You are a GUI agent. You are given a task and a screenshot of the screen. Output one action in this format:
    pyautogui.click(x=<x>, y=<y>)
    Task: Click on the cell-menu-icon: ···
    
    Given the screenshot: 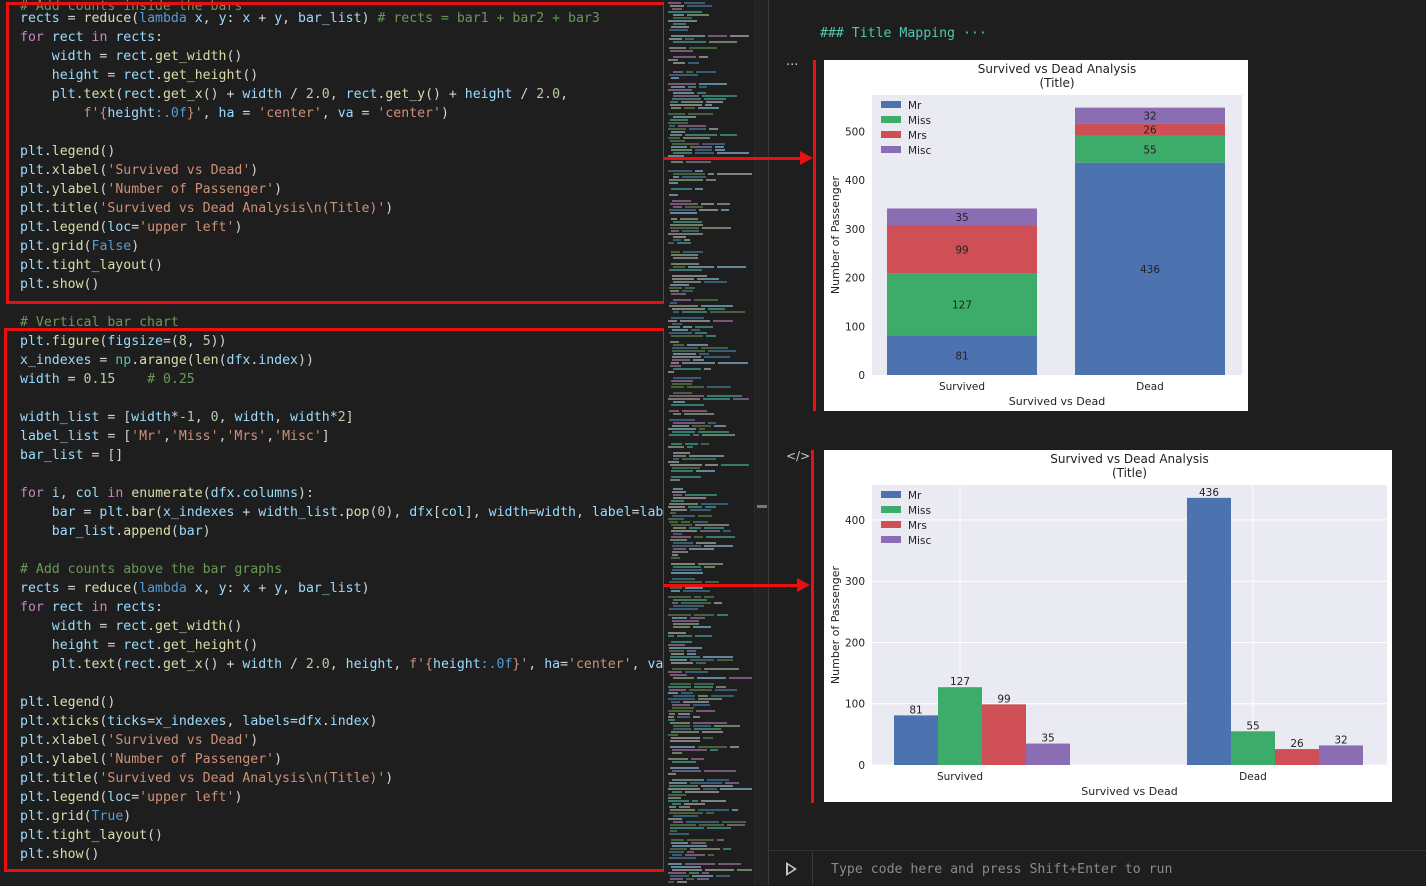 What is the action you would take?
    pyautogui.click(x=792, y=65)
    